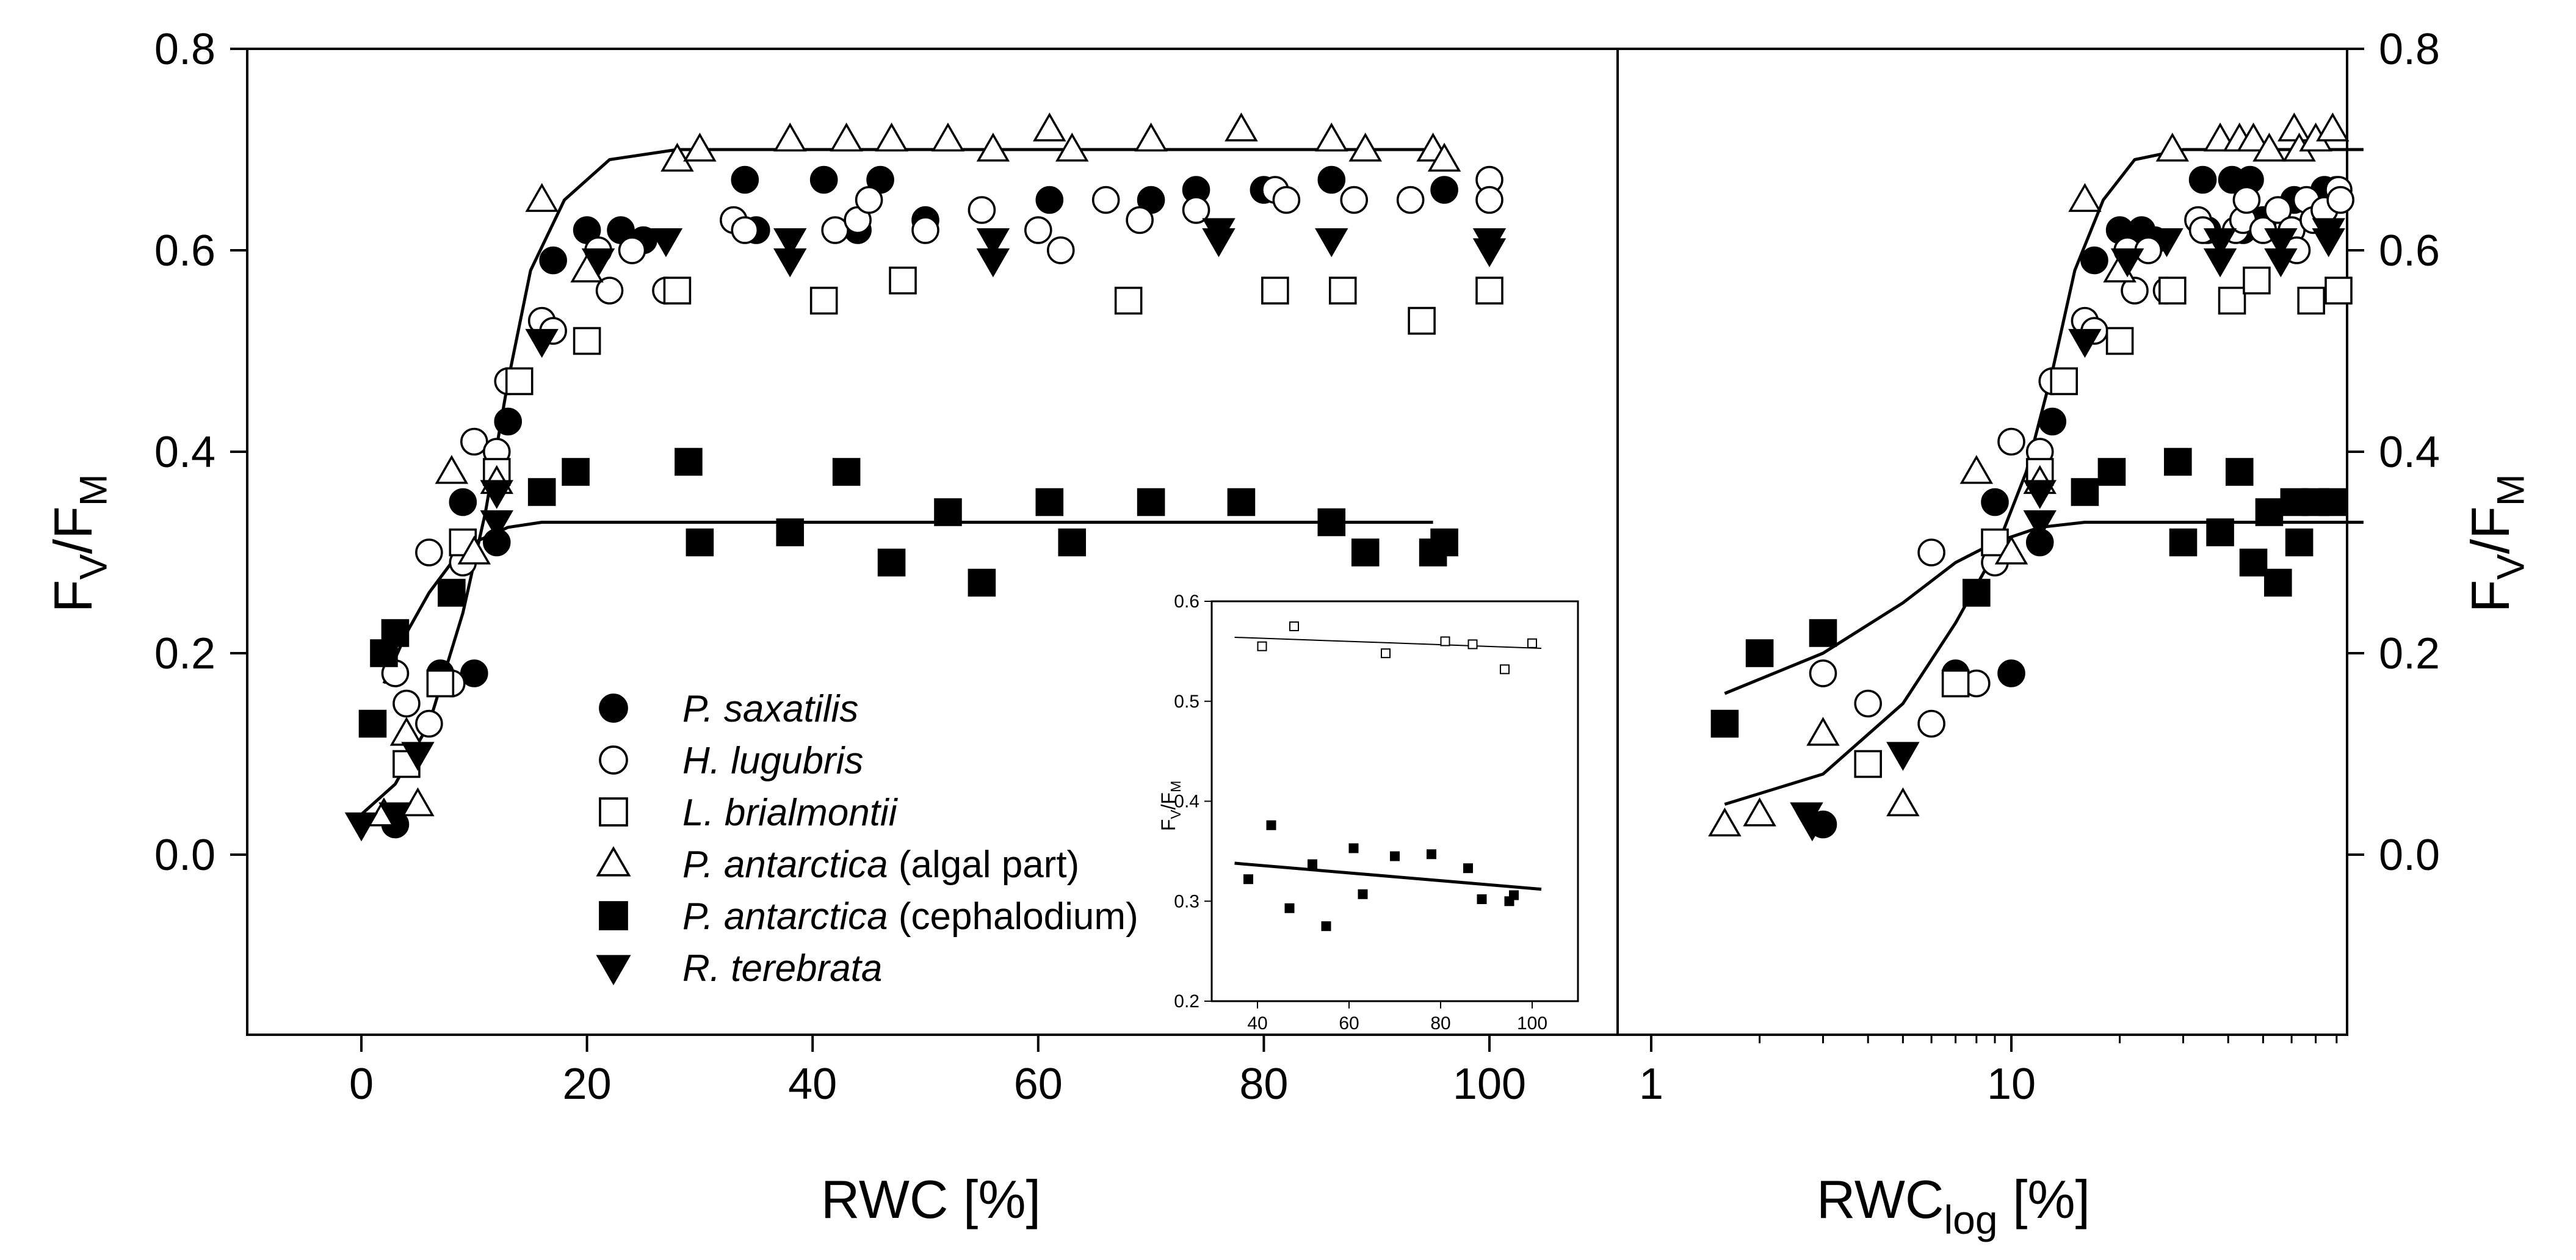 This screenshot has width=2576, height=1260. Describe the element at coordinates (184, 855) in the screenshot. I see `y-tick-label-left: 0.0` at that location.